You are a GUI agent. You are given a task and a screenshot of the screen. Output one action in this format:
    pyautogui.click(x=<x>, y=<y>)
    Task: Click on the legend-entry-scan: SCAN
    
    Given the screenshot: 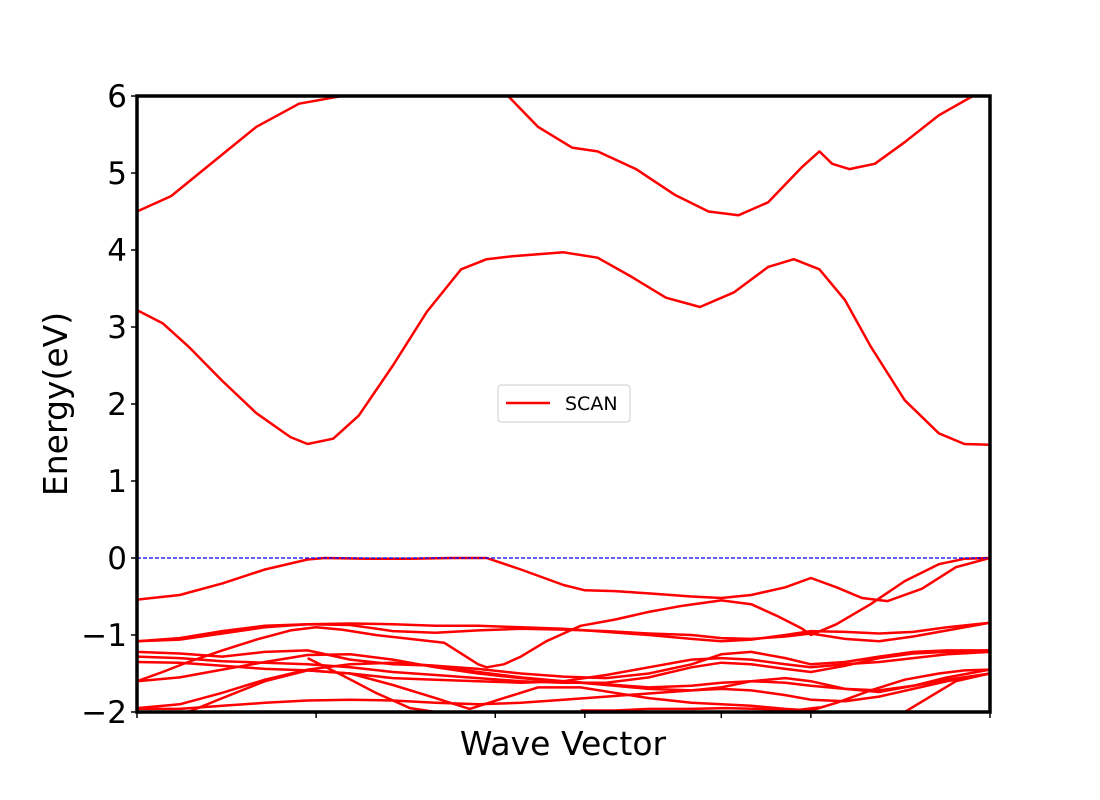 What is the action you would take?
    pyautogui.click(x=591, y=404)
    